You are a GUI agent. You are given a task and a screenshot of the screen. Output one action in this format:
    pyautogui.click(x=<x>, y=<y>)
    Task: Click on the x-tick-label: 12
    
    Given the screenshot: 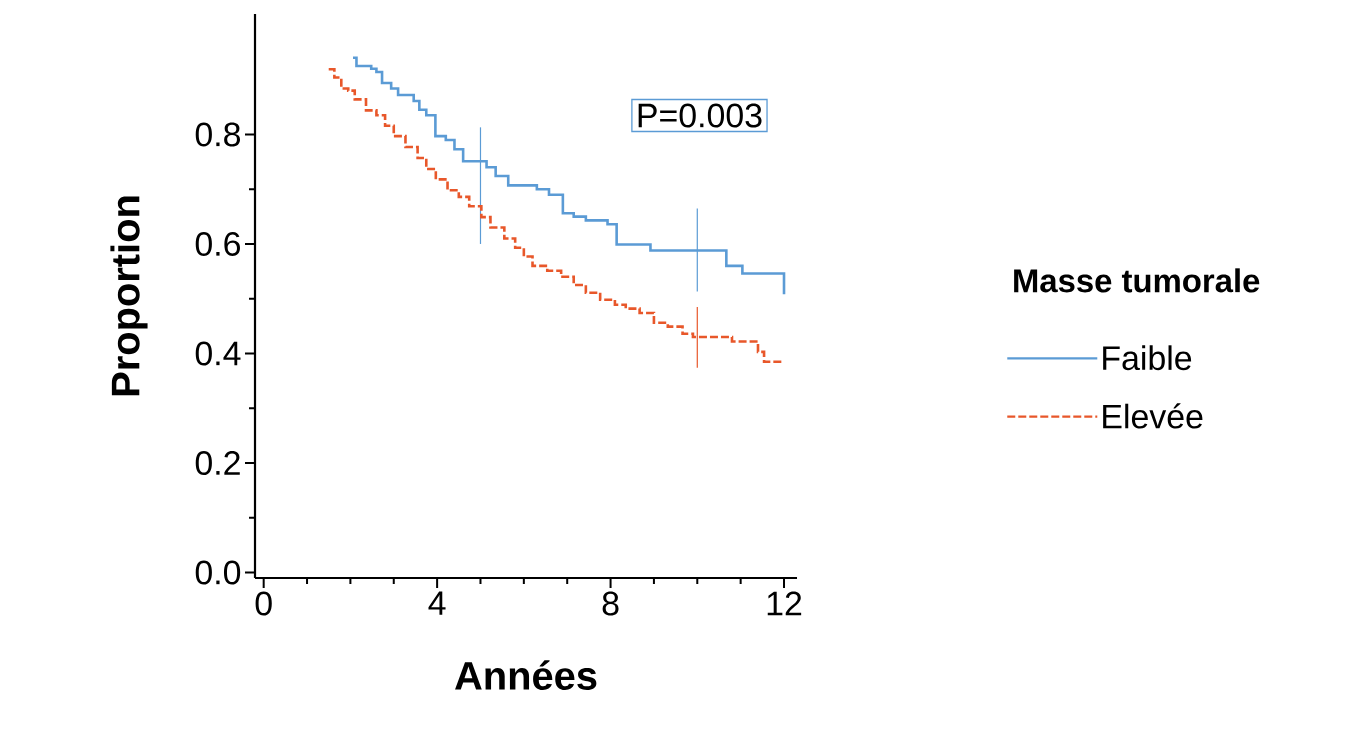 What is the action you would take?
    pyautogui.click(x=784, y=603)
    